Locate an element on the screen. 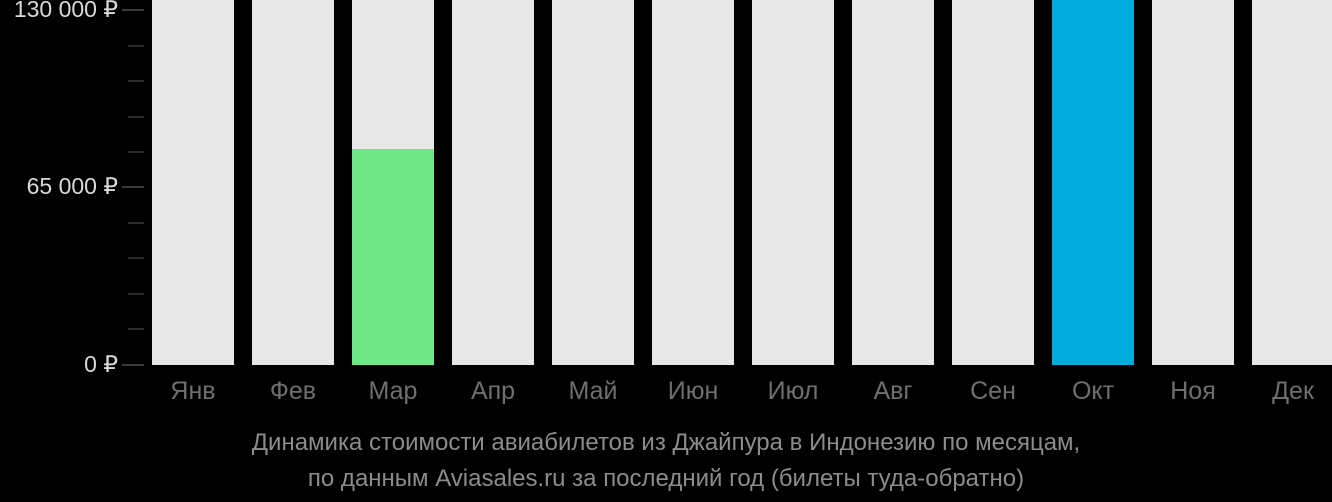 Image resolution: width=1332 pixels, height=502 pixels. x-axis-label-май: Май is located at coordinates (593, 391).